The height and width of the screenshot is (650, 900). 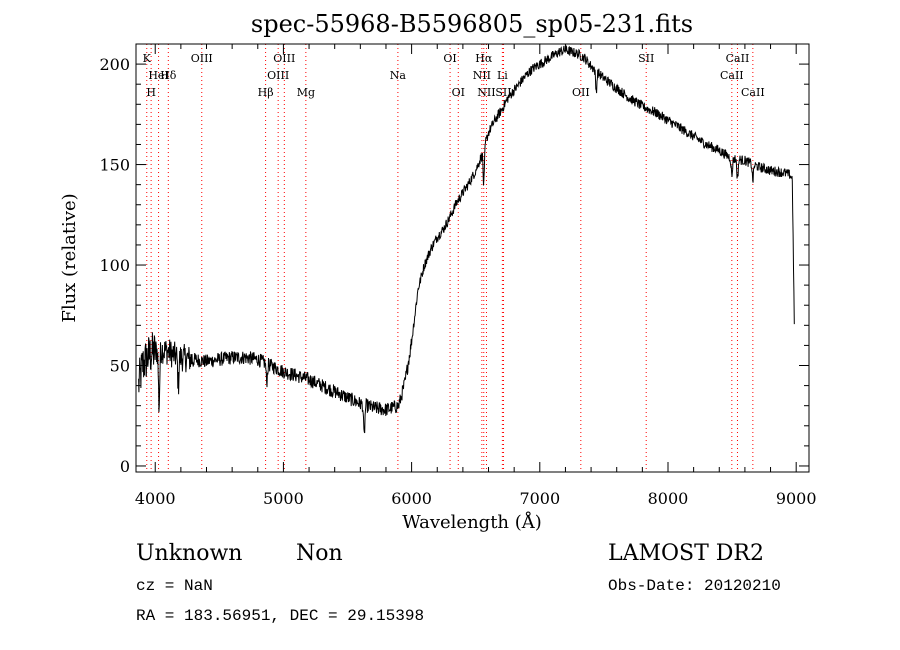 What do you see at coordinates (151, 92) in the screenshot?
I see `line-marker-label-1: H` at bounding box center [151, 92].